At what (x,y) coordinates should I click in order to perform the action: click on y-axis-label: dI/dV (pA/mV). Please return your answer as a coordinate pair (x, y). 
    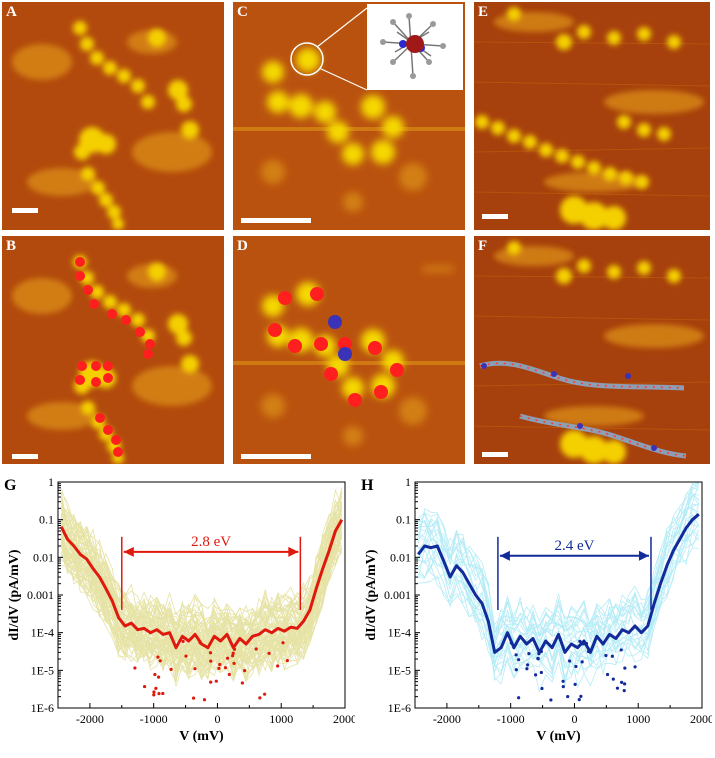
    Looking at the image, I should click on (371, 594).